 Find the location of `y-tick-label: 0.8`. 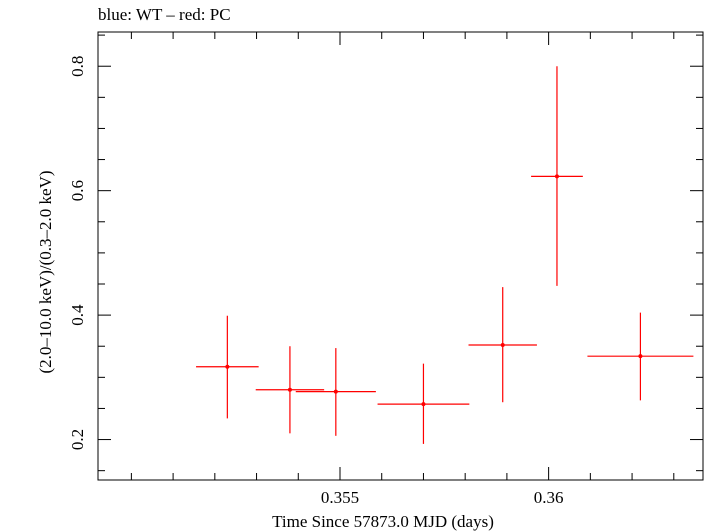

y-tick-label: 0.8 is located at coordinates (77, 66).